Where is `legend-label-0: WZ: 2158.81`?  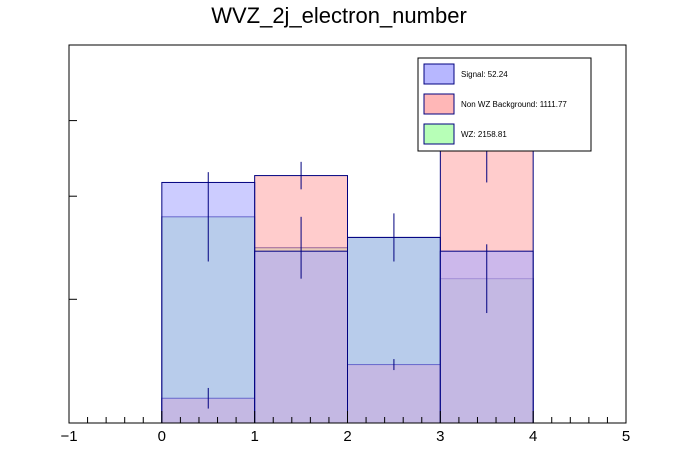
legend-label-0: WZ: 2158.81 is located at coordinates (484, 134).